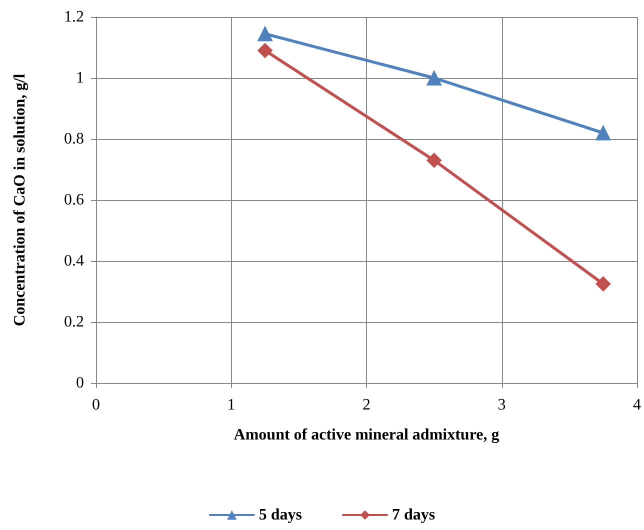  I want to click on y-tick-label: 0.4, so click(74, 261).